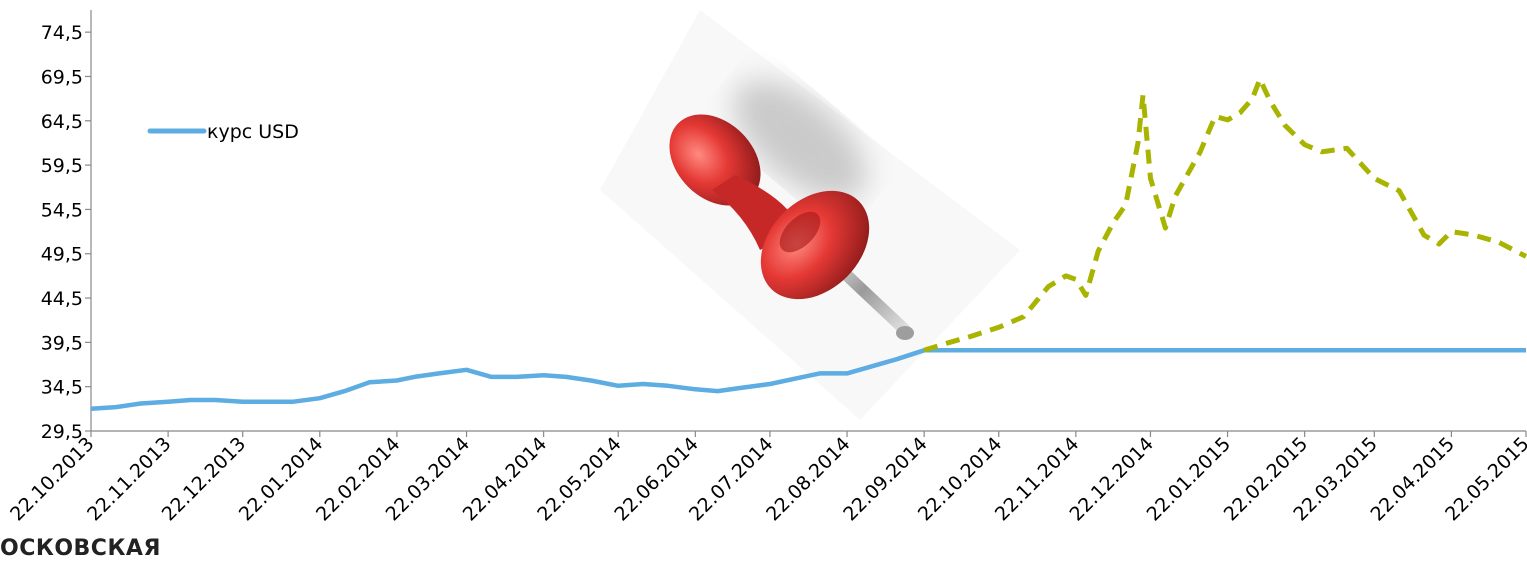  Describe the element at coordinates (62, 166) in the screenshot. I see `y-tick-label: 59,5` at that location.